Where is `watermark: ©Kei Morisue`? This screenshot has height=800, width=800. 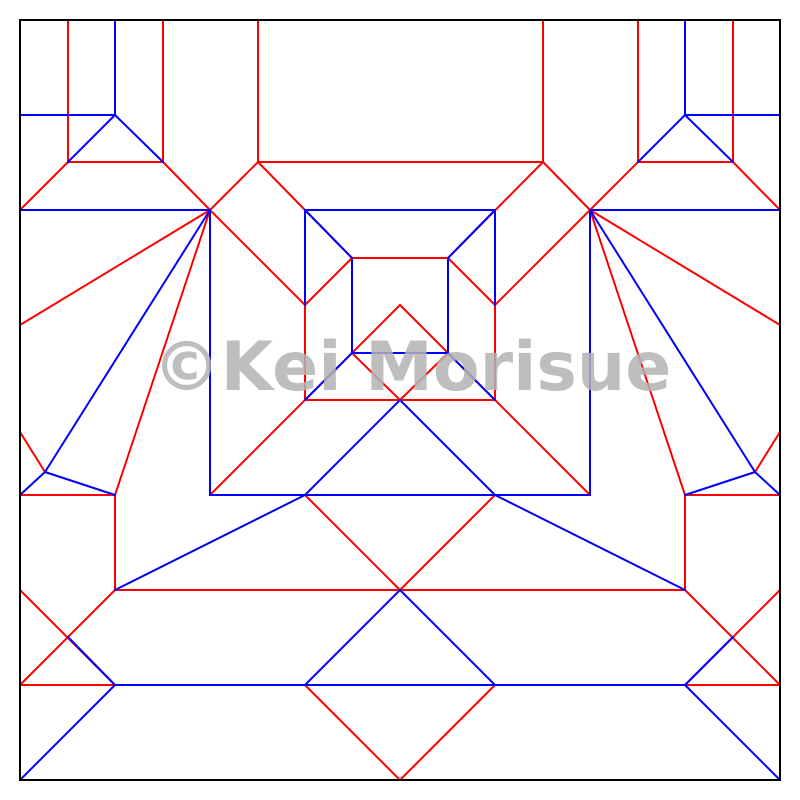 watermark: ©Kei Morisue is located at coordinates (412, 367).